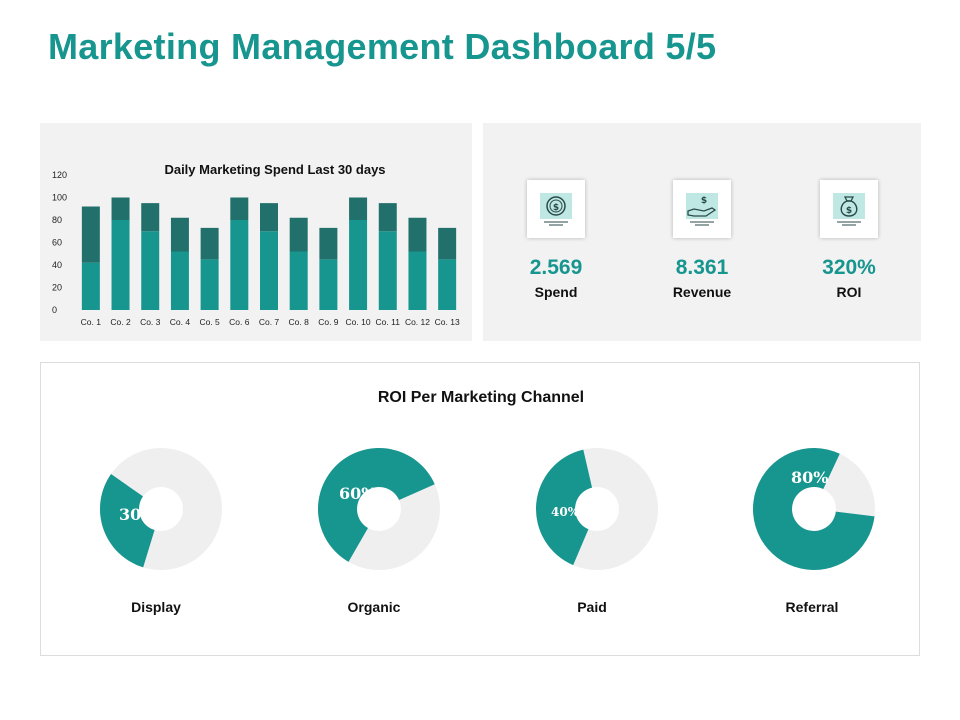 The width and height of the screenshot is (960, 720). I want to click on donut-value-label: 40%, so click(565, 512).